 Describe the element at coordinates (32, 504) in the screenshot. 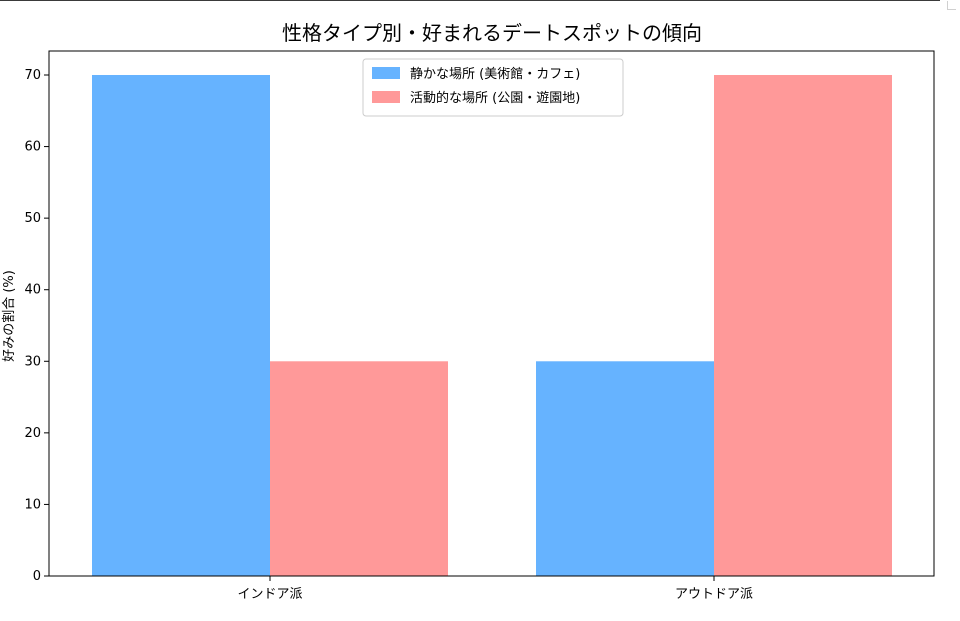

I see `y-tick-label: 10` at that location.